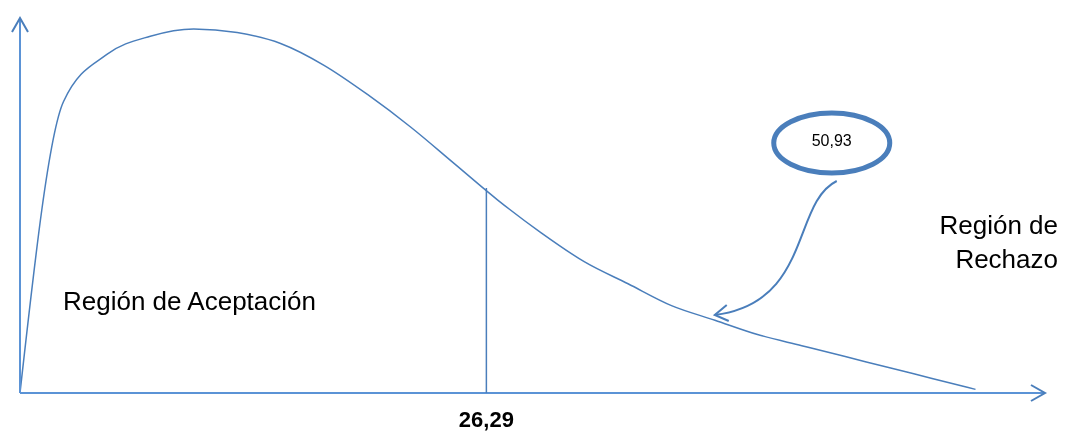  What do you see at coordinates (831, 141) in the screenshot?
I see `annotation: 50,93` at bounding box center [831, 141].